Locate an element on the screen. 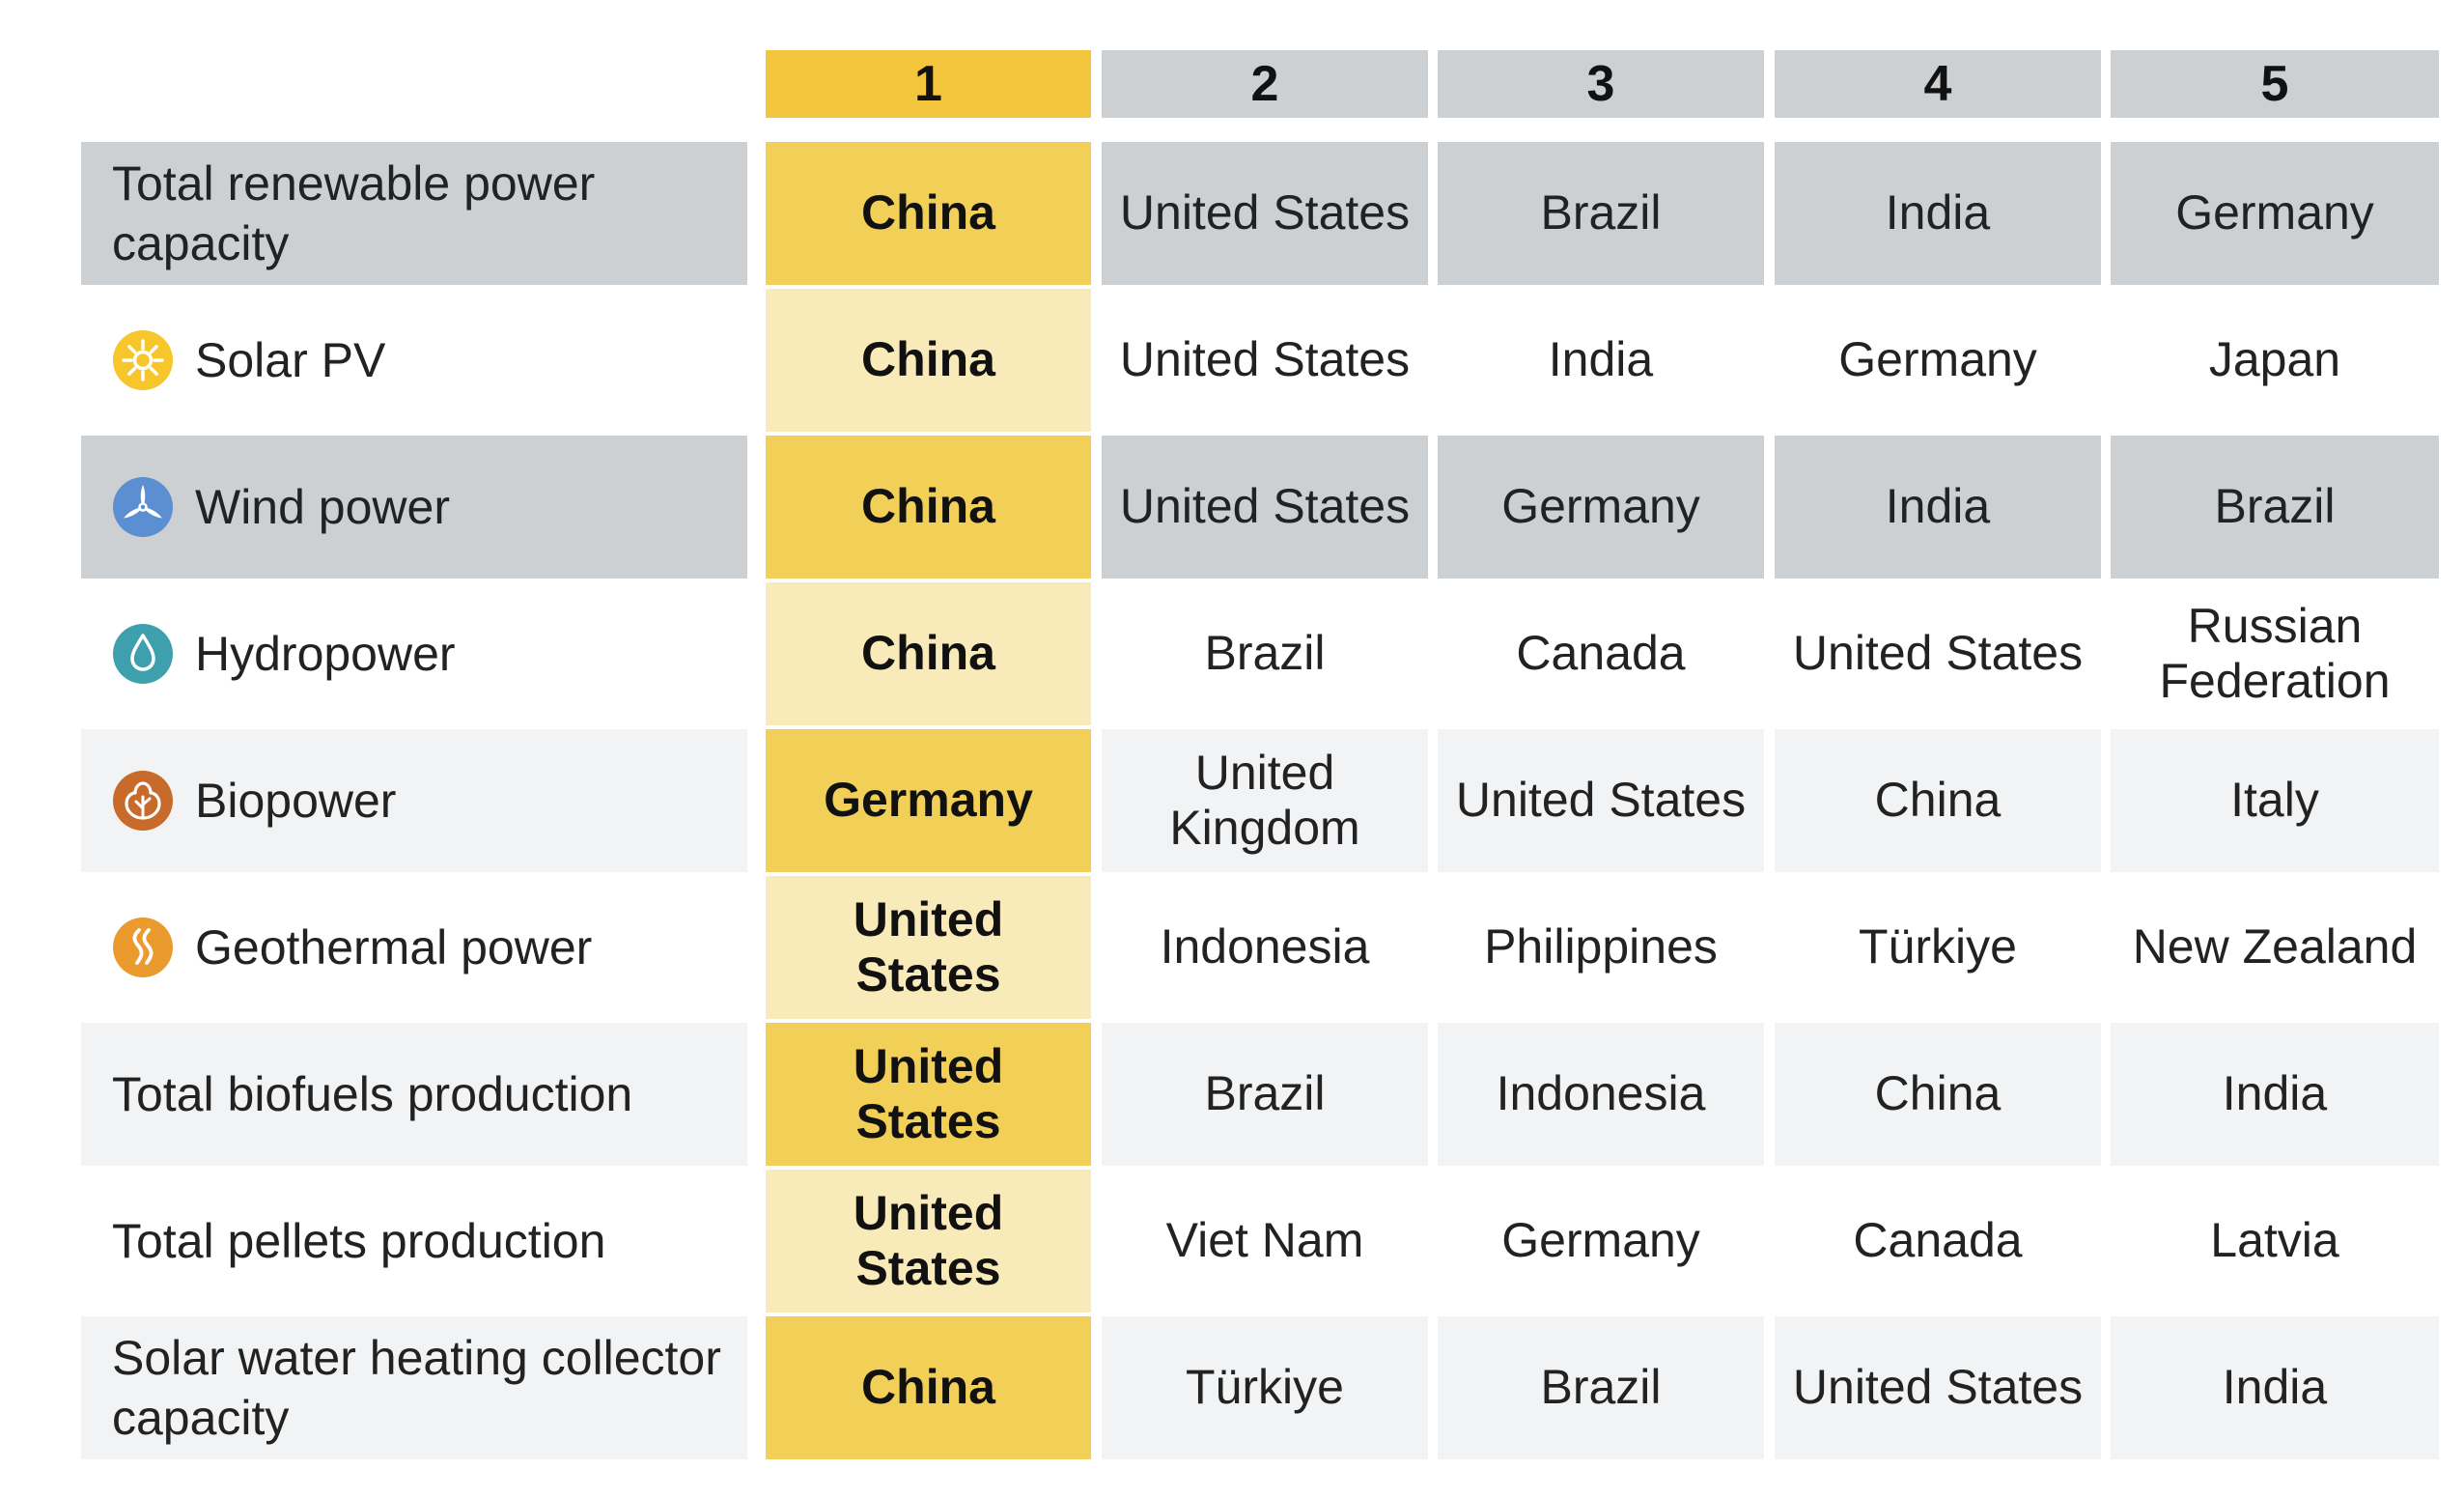 The width and height of the screenshot is (2464, 1497). rank-cell: United Kingdom is located at coordinates (1265, 800).